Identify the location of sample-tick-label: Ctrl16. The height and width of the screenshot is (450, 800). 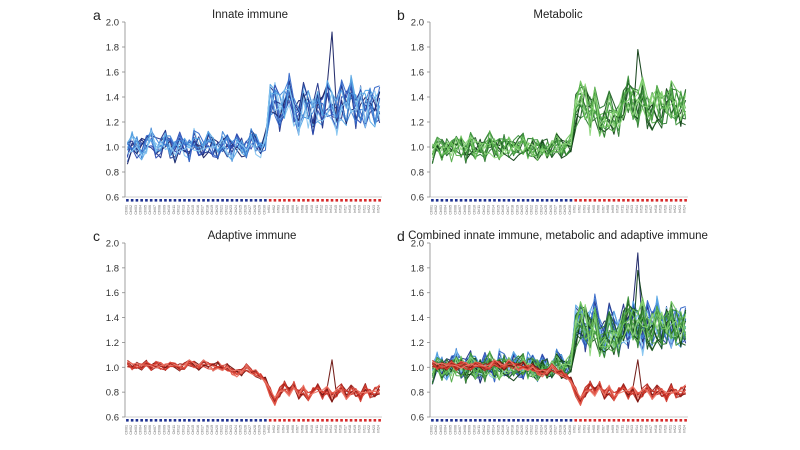
(503, 210).